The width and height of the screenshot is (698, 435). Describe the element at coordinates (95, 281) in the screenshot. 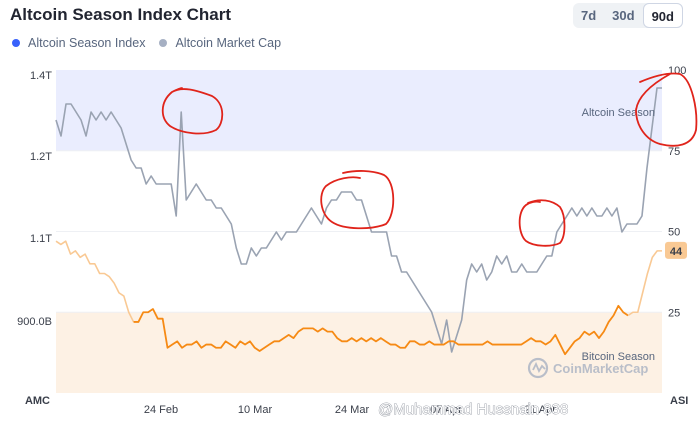

I see `series-season-index-faded-start` at that location.